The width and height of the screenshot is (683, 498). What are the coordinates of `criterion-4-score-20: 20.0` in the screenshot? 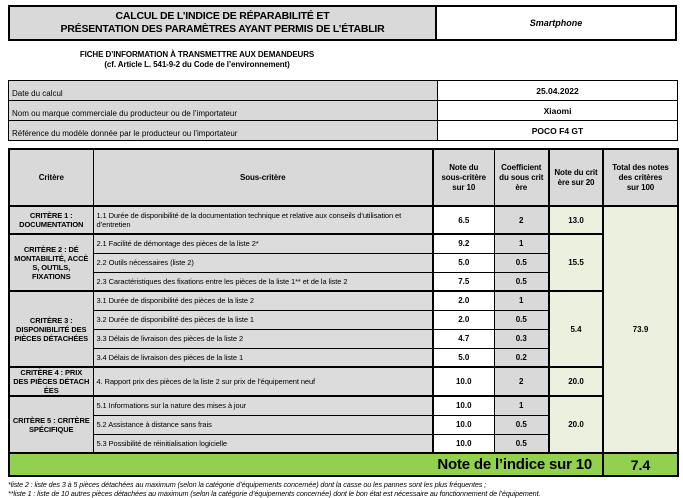 It's located at (576, 381).